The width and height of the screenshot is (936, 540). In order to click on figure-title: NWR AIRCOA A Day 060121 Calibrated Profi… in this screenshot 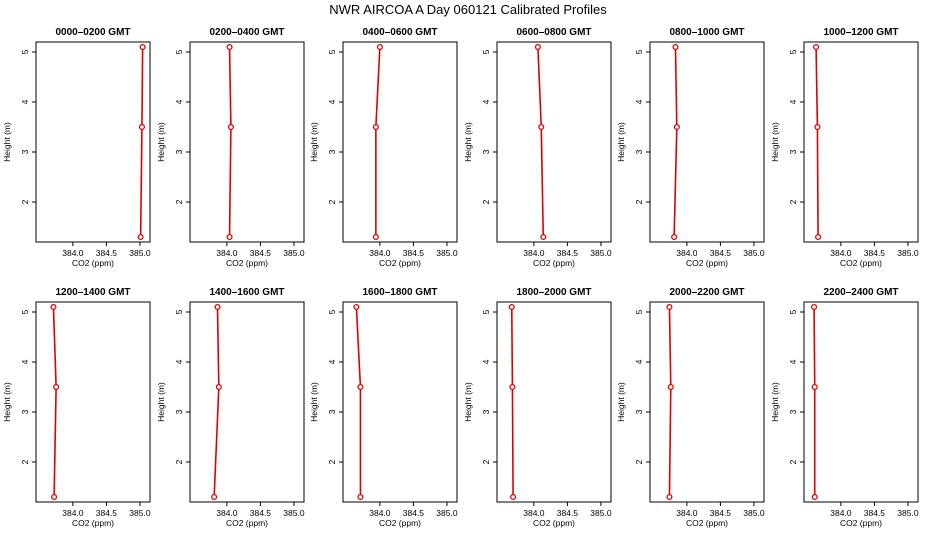, I will do `click(468, 9)`.